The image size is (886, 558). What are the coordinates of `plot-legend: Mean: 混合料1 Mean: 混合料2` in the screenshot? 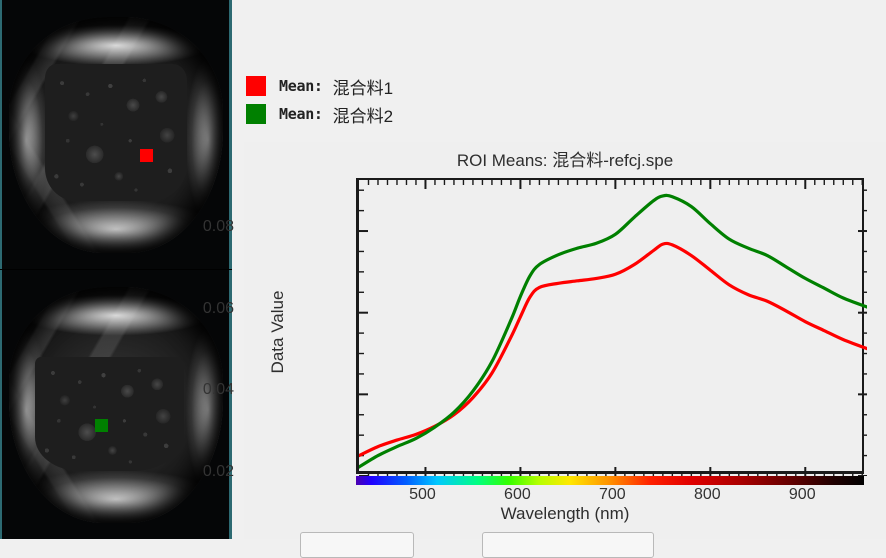 It's located at (319, 100).